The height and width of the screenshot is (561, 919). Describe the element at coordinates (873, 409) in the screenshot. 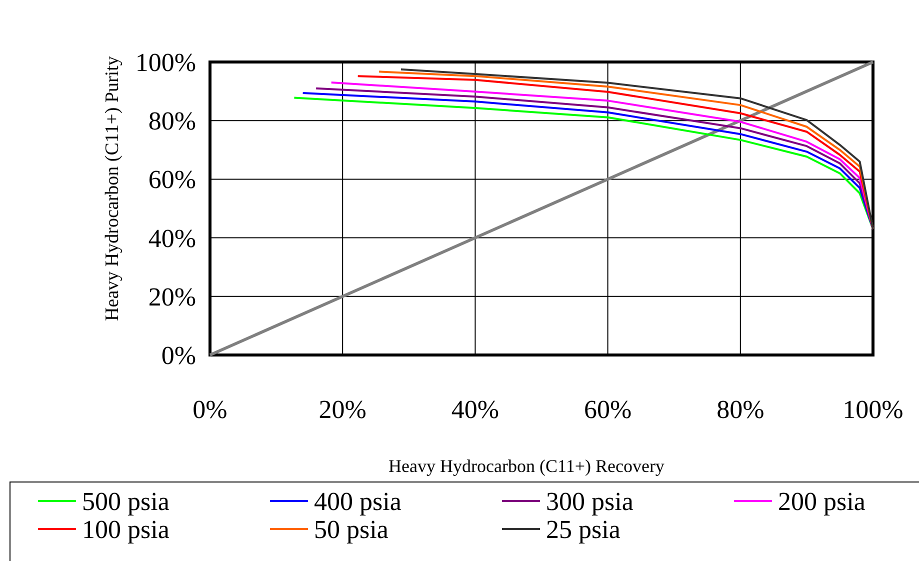

I see `x-tick-label: 100%` at that location.